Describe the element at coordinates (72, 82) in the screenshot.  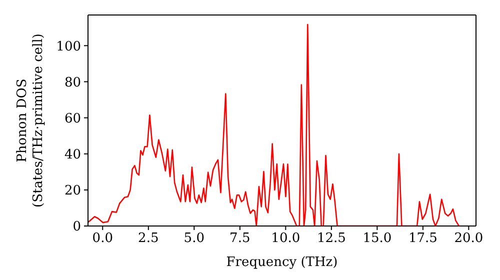
I see `y-tick-label: 80` at that location.